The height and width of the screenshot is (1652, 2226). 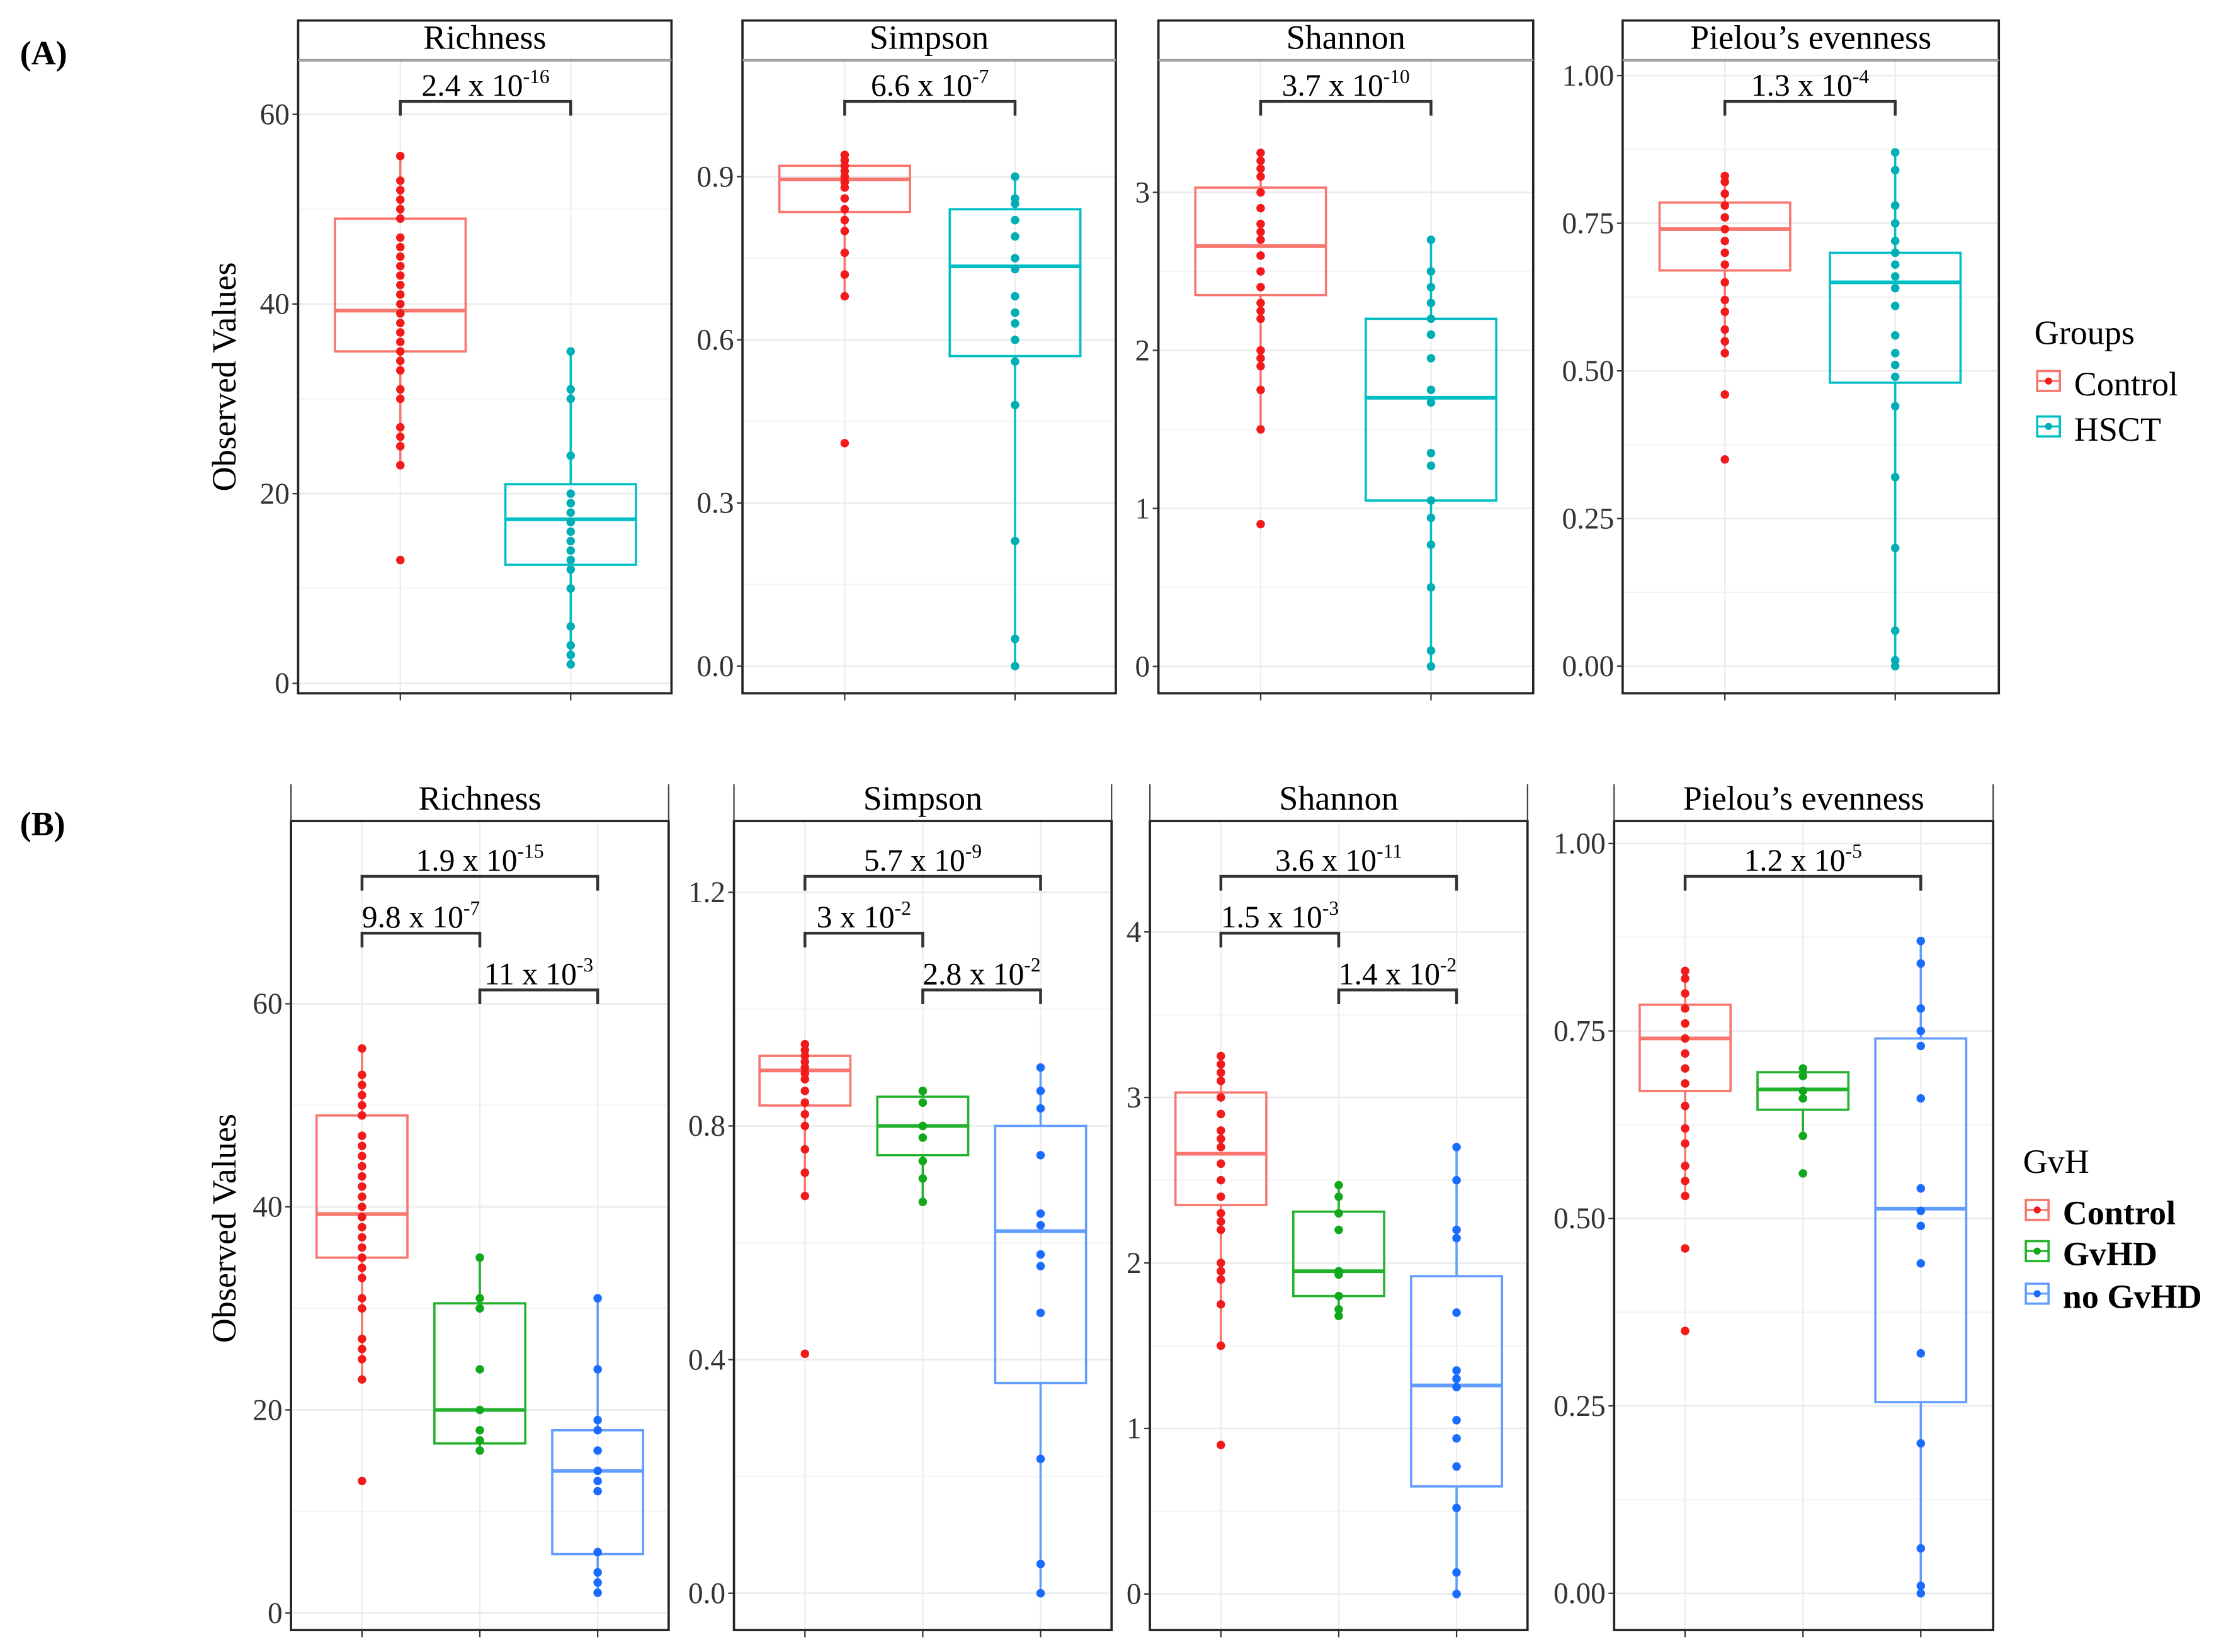 What do you see at coordinates (2037, 1210) in the screenshot?
I see `legend-point-icon` at bounding box center [2037, 1210].